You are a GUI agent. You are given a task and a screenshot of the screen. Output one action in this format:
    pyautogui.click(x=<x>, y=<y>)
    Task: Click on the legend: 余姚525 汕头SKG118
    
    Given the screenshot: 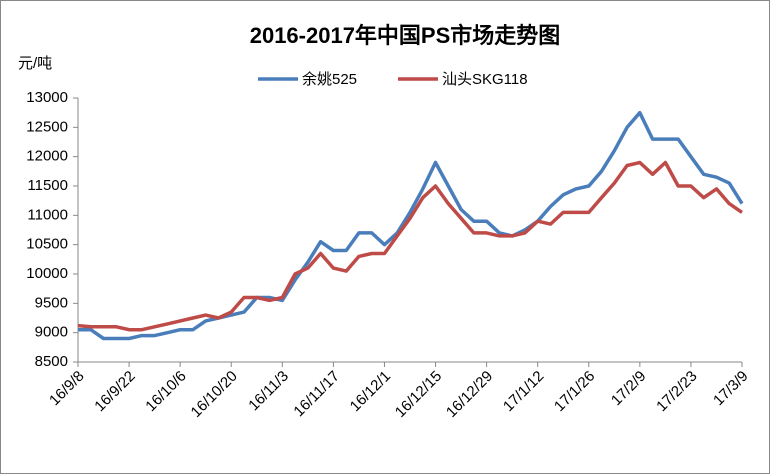 What is the action you would take?
    pyautogui.click(x=393, y=79)
    